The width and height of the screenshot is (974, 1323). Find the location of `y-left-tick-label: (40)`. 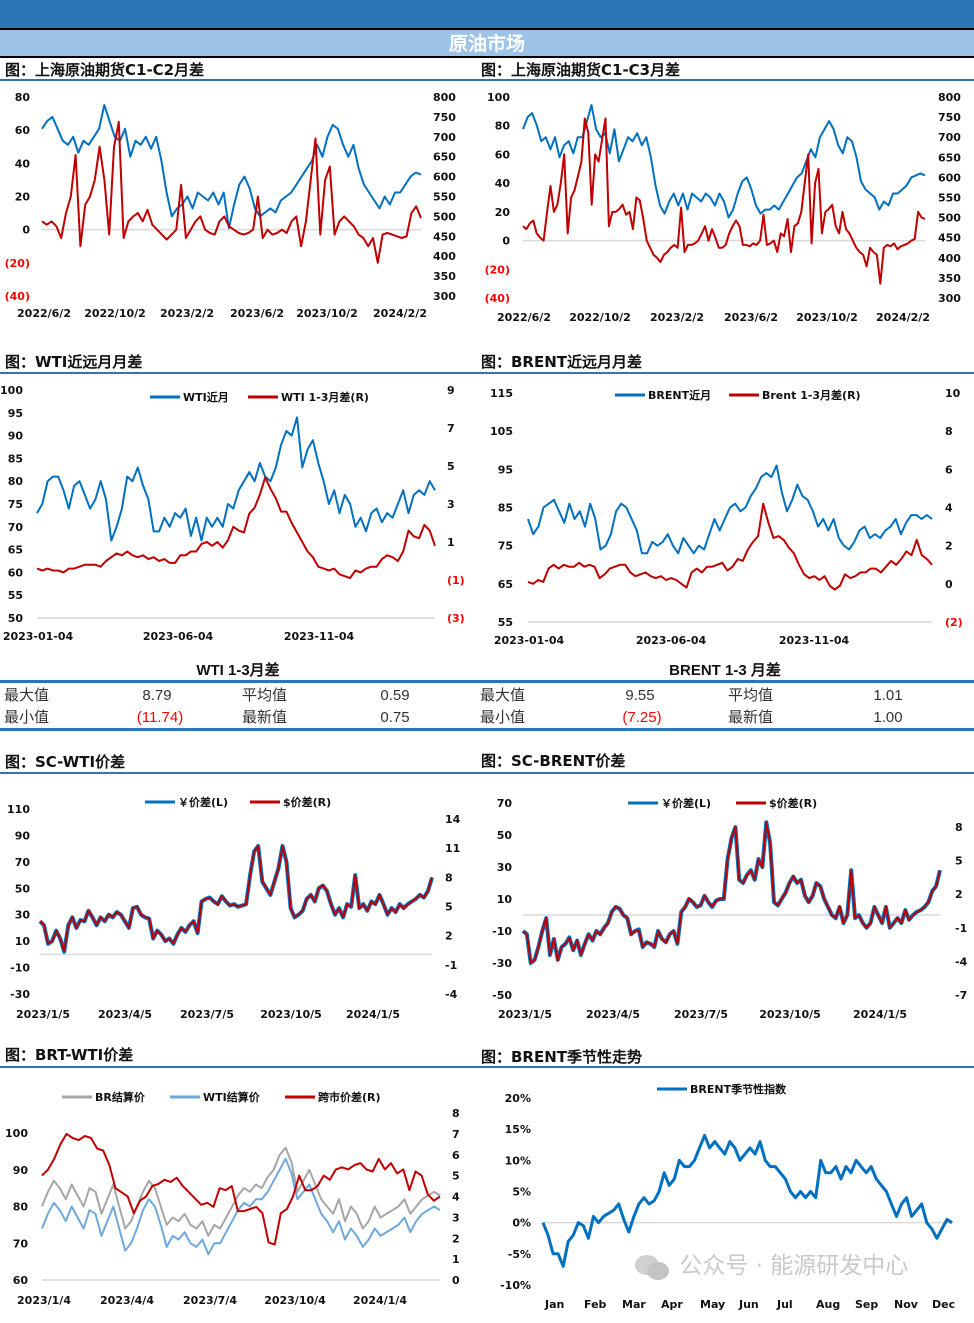

y-left-tick-label: (40) is located at coordinates (497, 298).